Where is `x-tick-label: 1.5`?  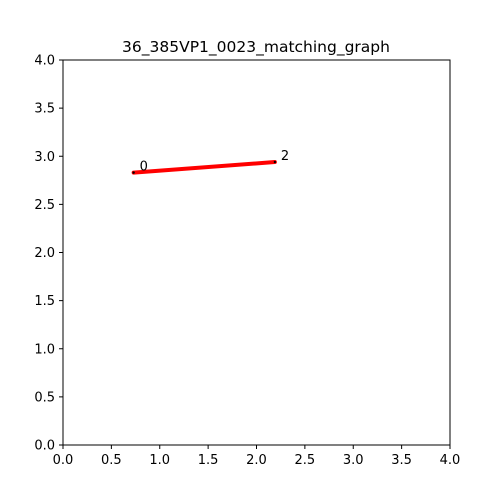
x-tick-label: 1.5 is located at coordinates (208, 460).